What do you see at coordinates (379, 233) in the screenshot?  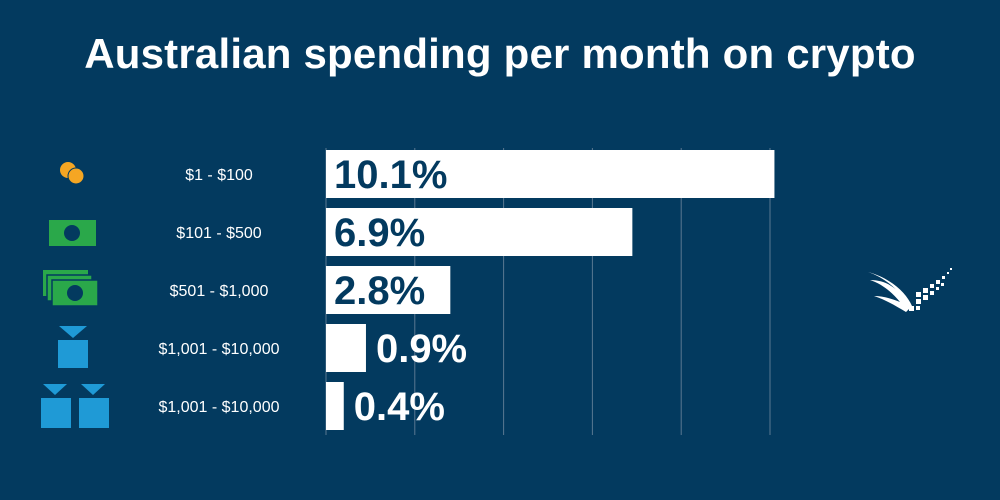 I see `value-label: 6.9%` at bounding box center [379, 233].